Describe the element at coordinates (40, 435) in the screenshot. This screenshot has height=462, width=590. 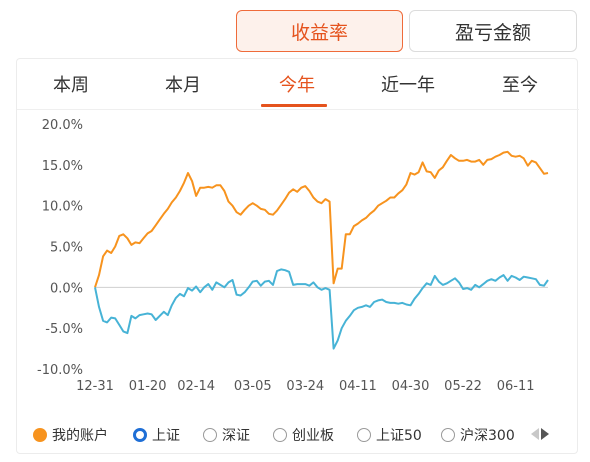
I see `legend-marker-icon` at that location.